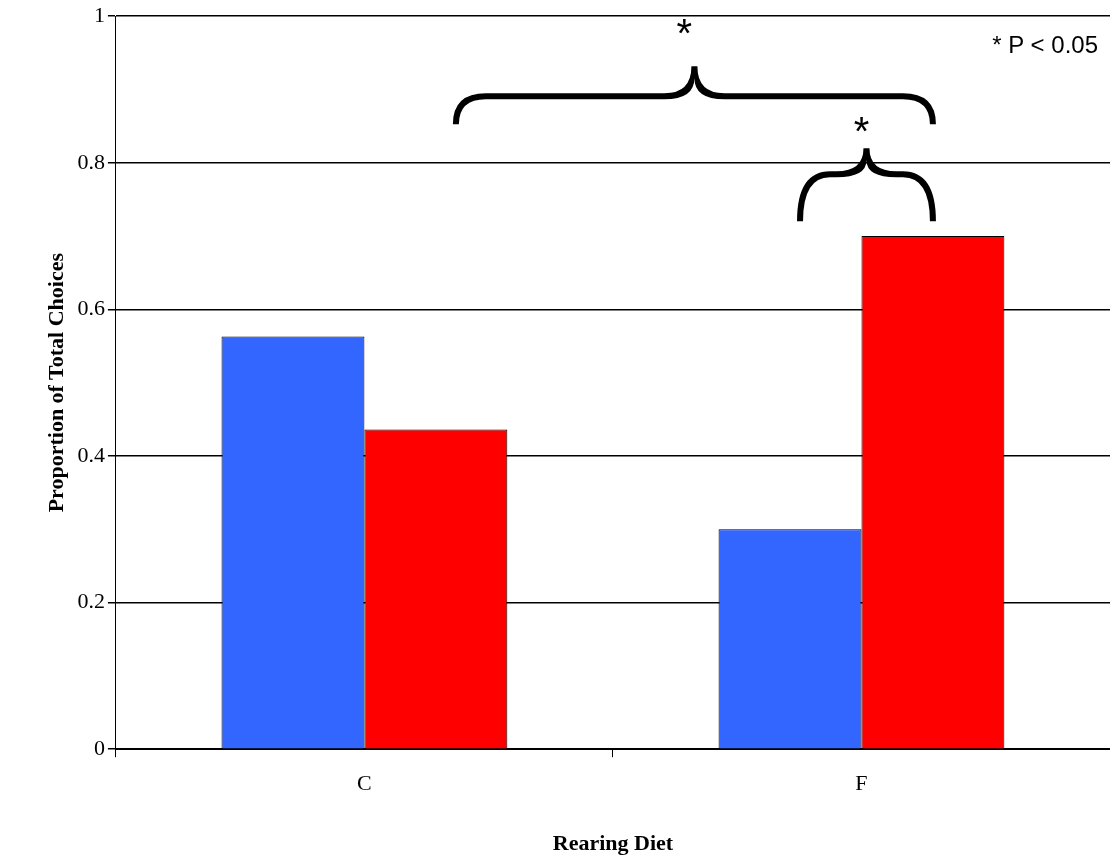 This screenshot has height=862, width=1110. What do you see at coordinates (1045, 44) in the screenshot?
I see `annotation: * P < 0.05` at bounding box center [1045, 44].